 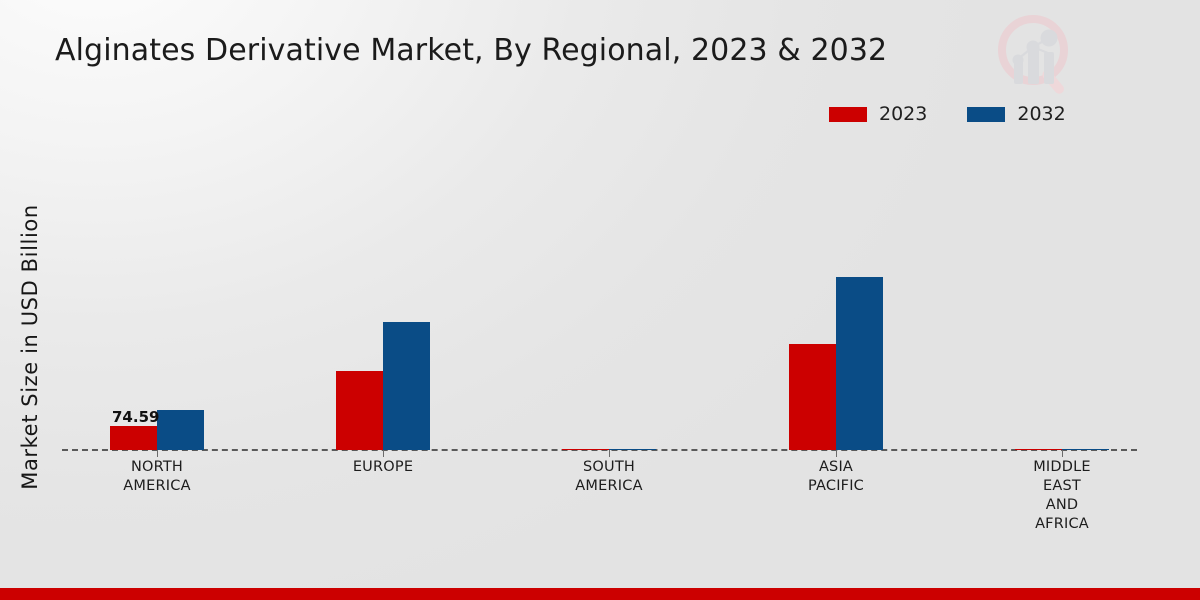 I want to click on x-axis-category-label: SOUTH AMERICA, so click(x=609, y=477).